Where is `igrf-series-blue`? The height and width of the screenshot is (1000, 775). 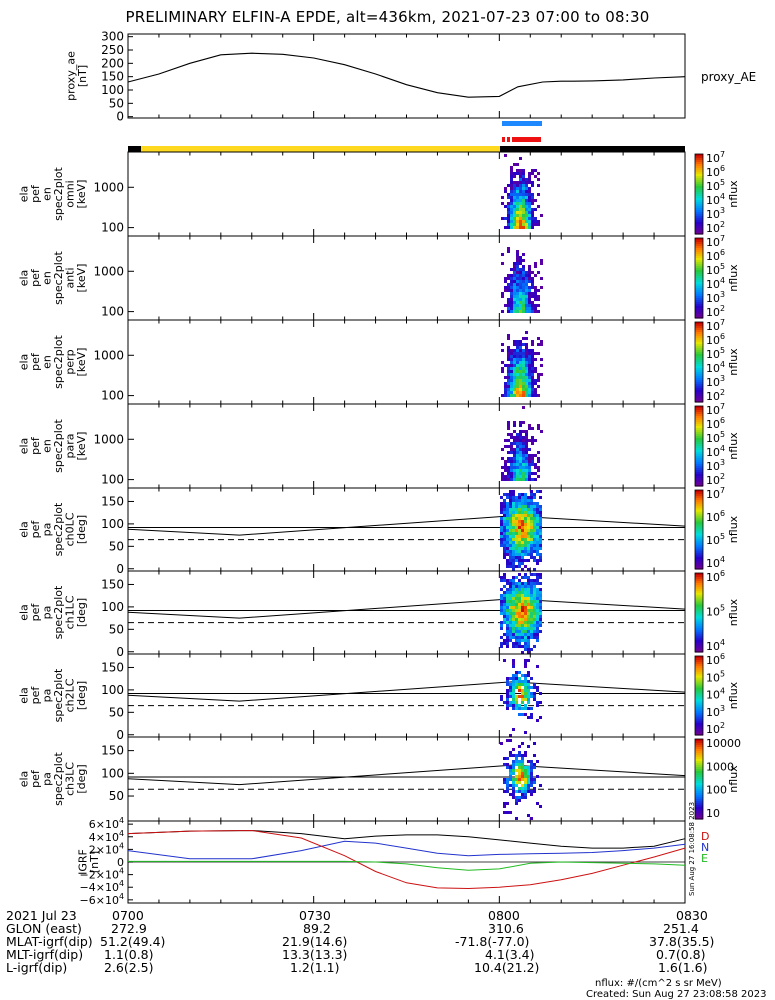
igrf-series-blue is located at coordinates (406, 850).